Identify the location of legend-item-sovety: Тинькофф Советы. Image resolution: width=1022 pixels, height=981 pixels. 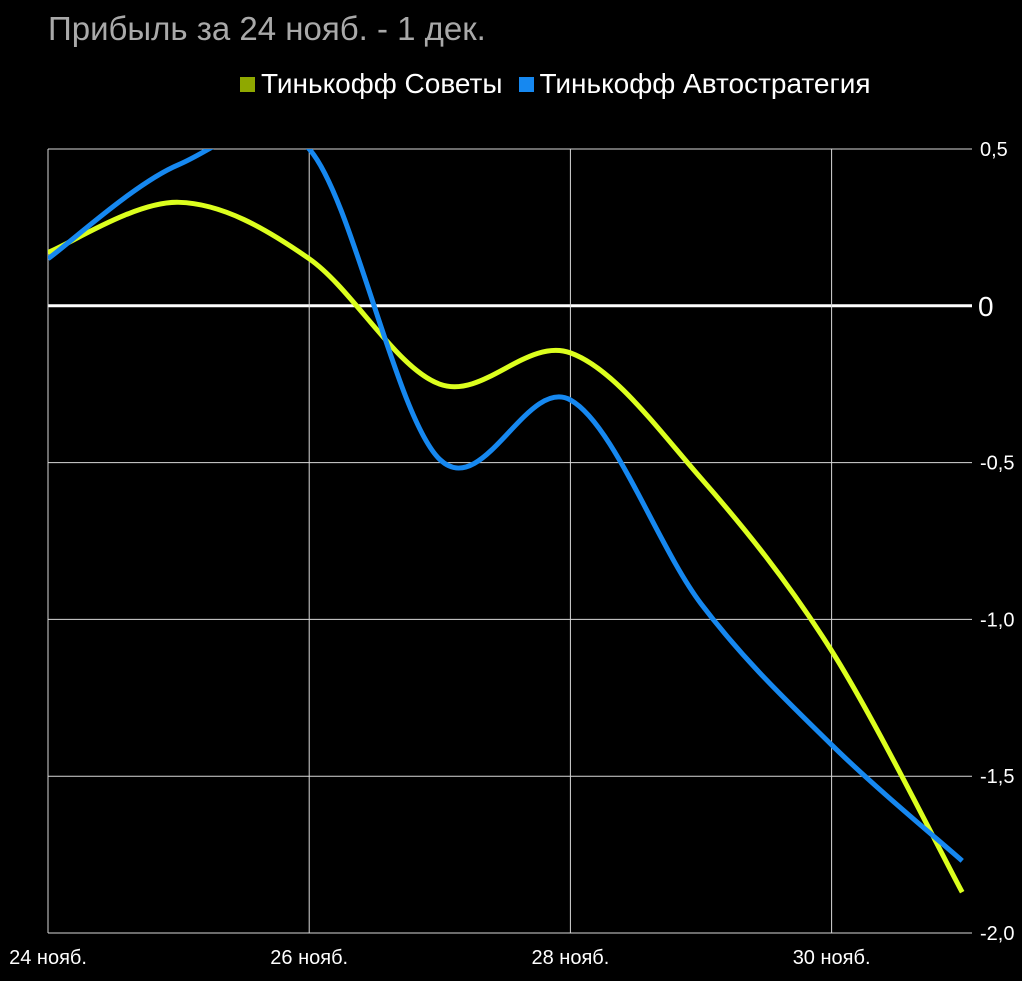
(371, 84).